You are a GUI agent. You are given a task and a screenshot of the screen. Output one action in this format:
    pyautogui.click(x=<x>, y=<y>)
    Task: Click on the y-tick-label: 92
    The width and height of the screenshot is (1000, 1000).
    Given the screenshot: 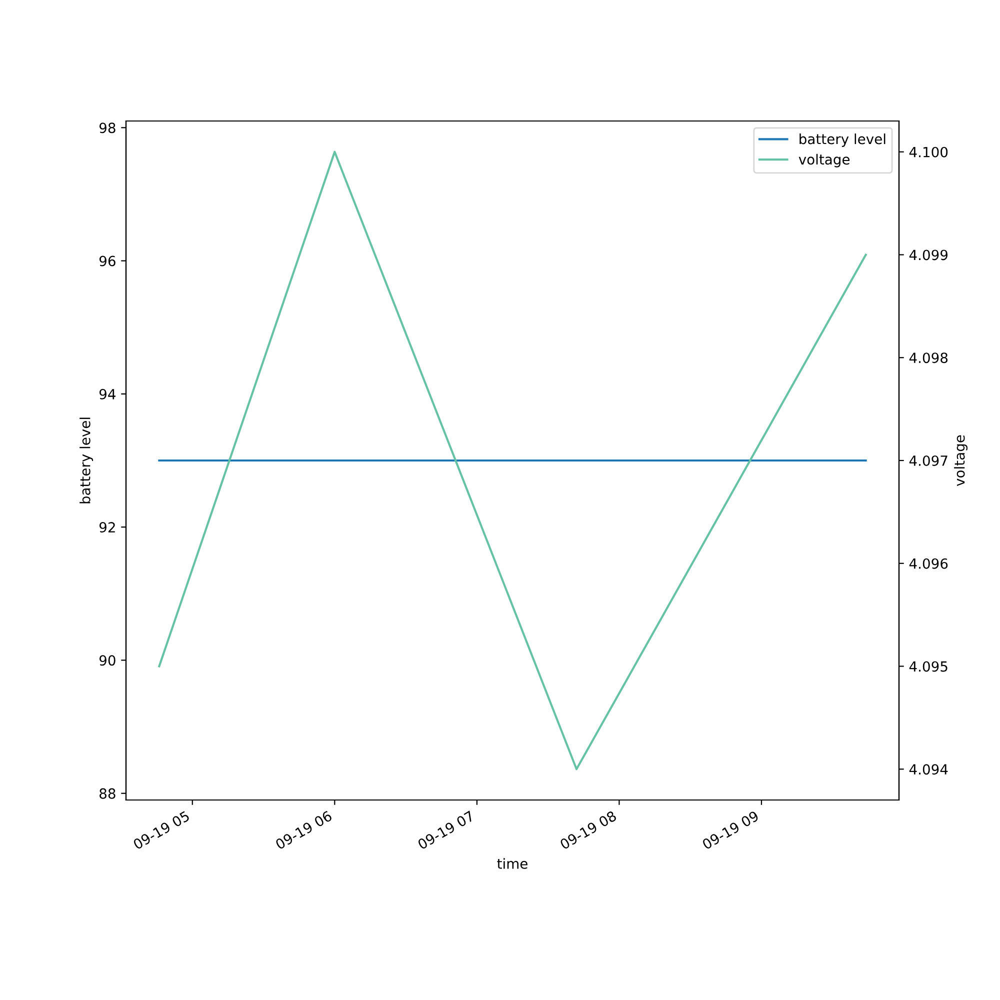 What is the action you would take?
    pyautogui.click(x=107, y=527)
    